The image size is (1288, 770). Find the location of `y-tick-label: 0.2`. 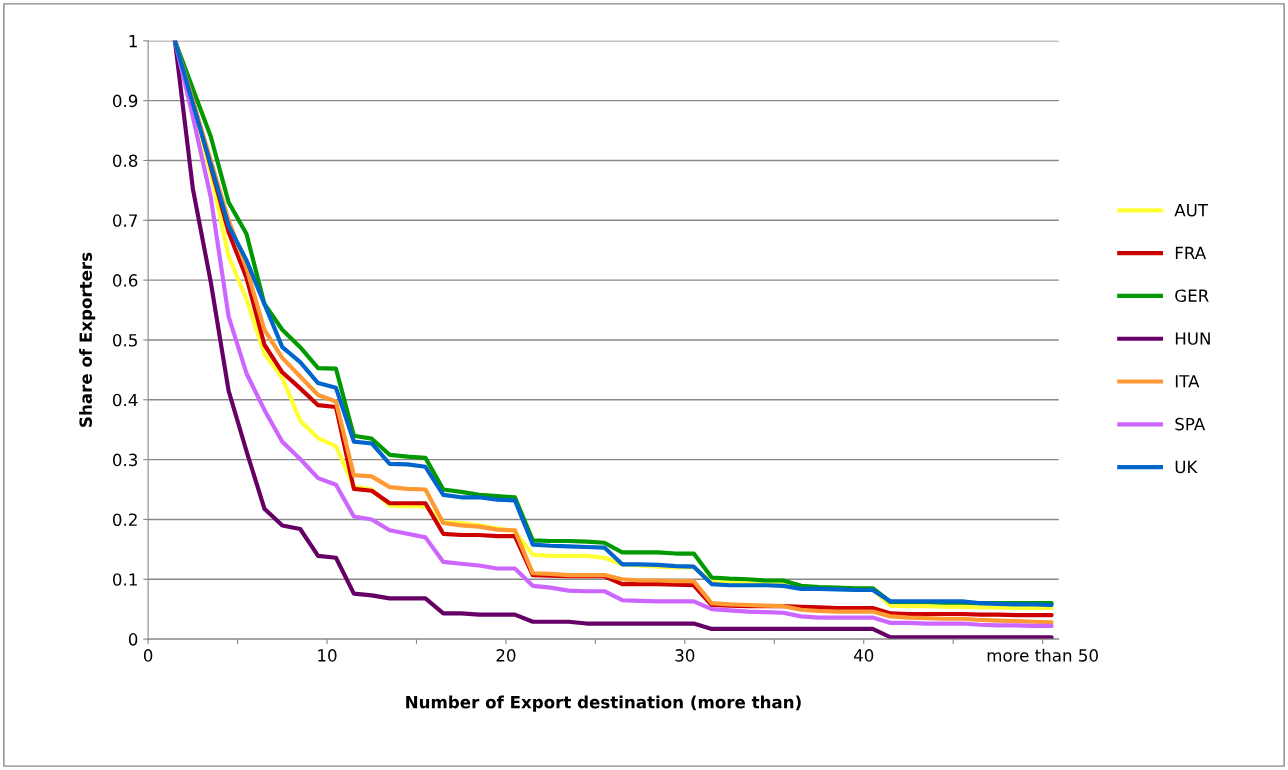

y-tick-label: 0.2 is located at coordinates (124, 520).